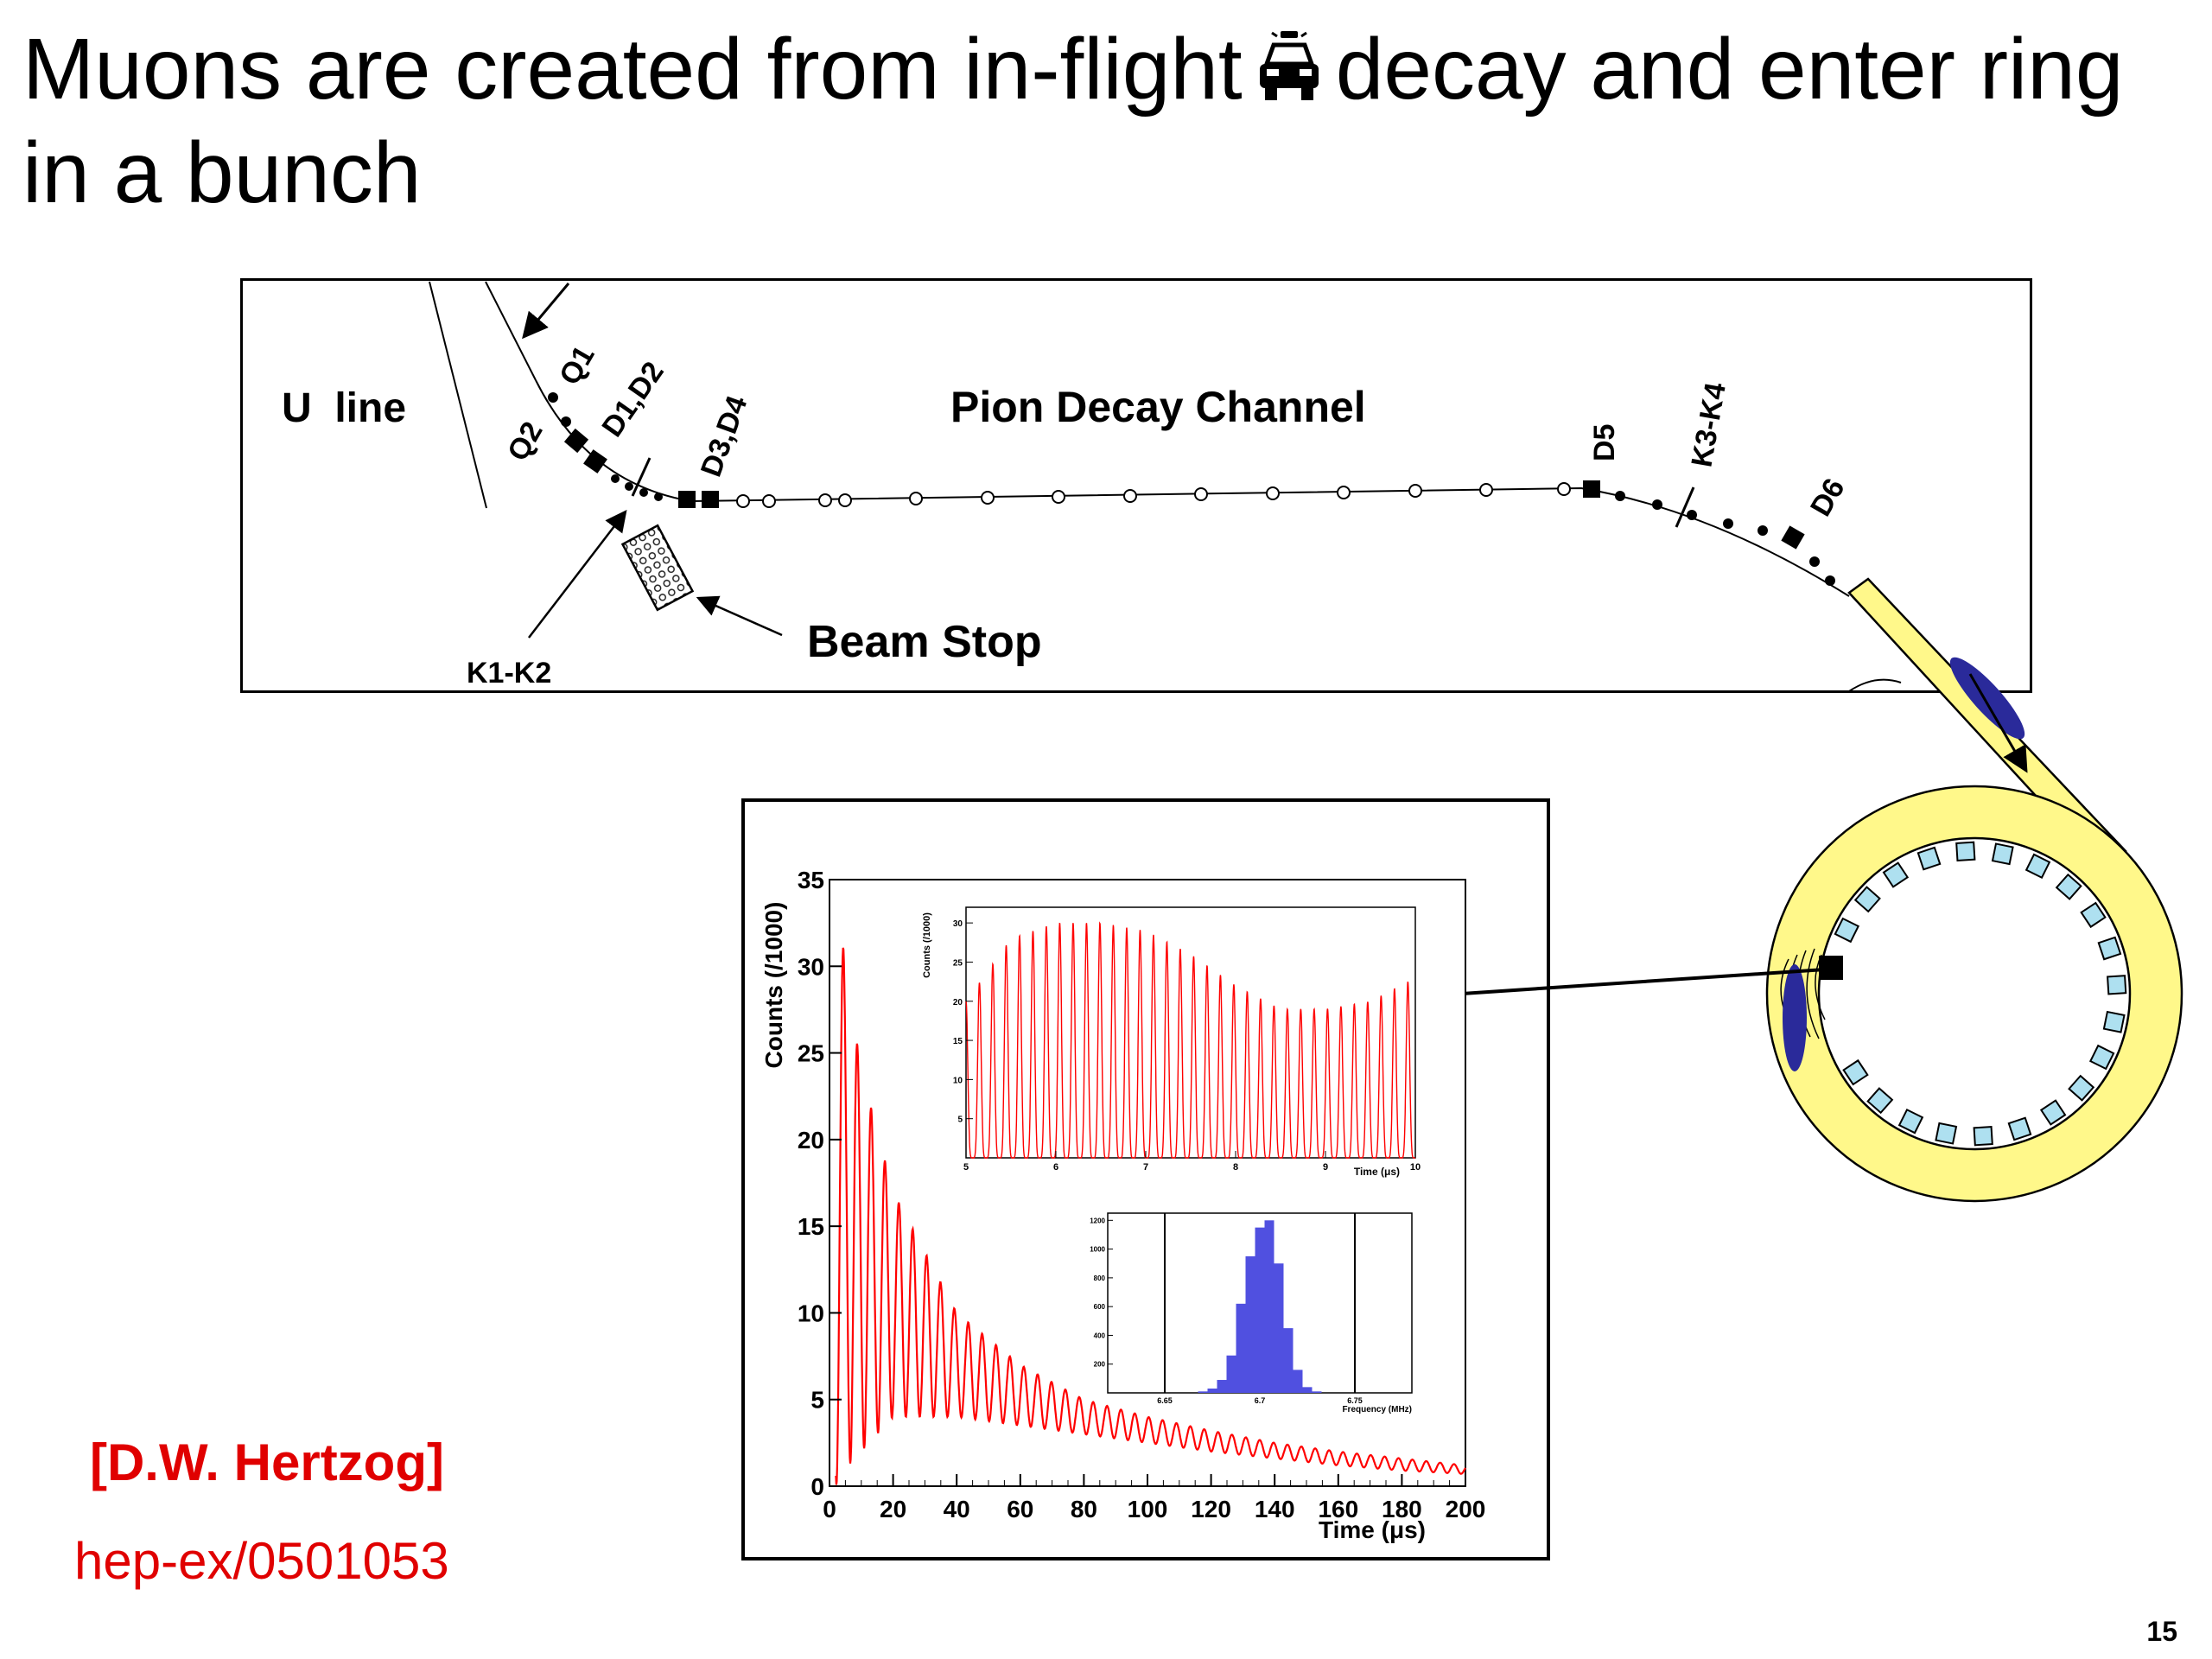 The height and width of the screenshot is (1659, 2212). I want to click on calorimeter-stations, so click(1981, 994).